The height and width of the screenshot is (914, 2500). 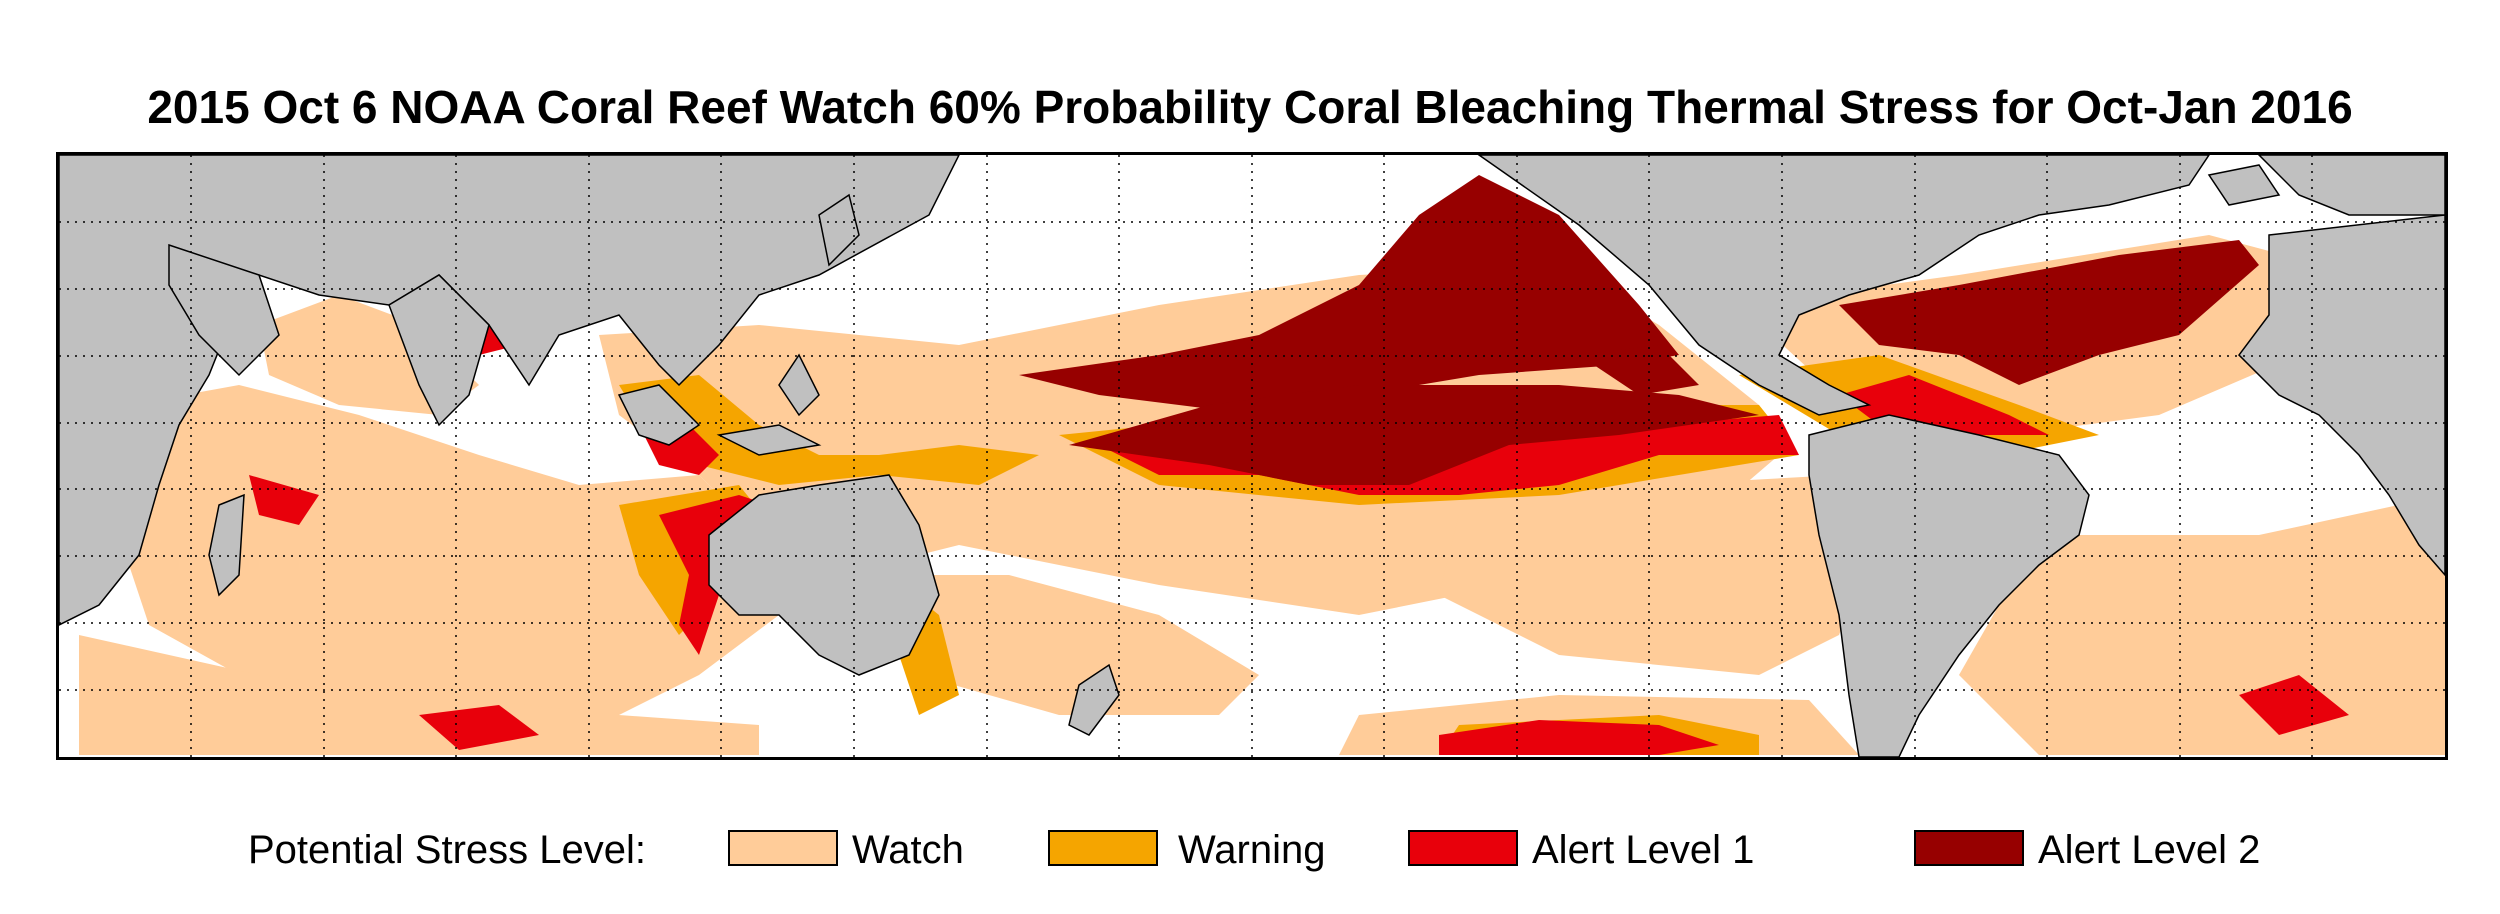 What do you see at coordinates (1094, 699) in the screenshot?
I see `new-zealand` at bounding box center [1094, 699].